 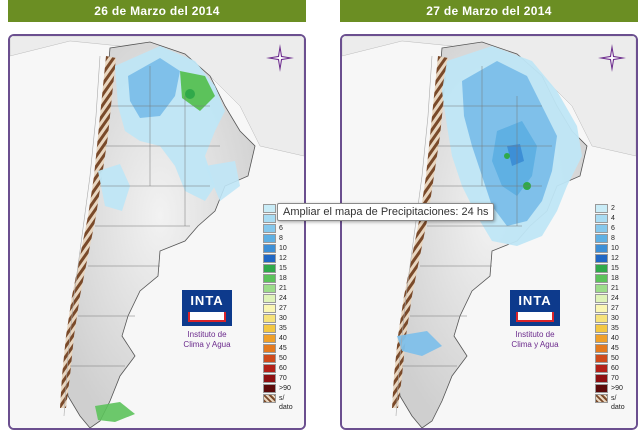 What do you see at coordinates (283, 278) in the screenshot?
I see `legend-label: 18` at bounding box center [283, 278].